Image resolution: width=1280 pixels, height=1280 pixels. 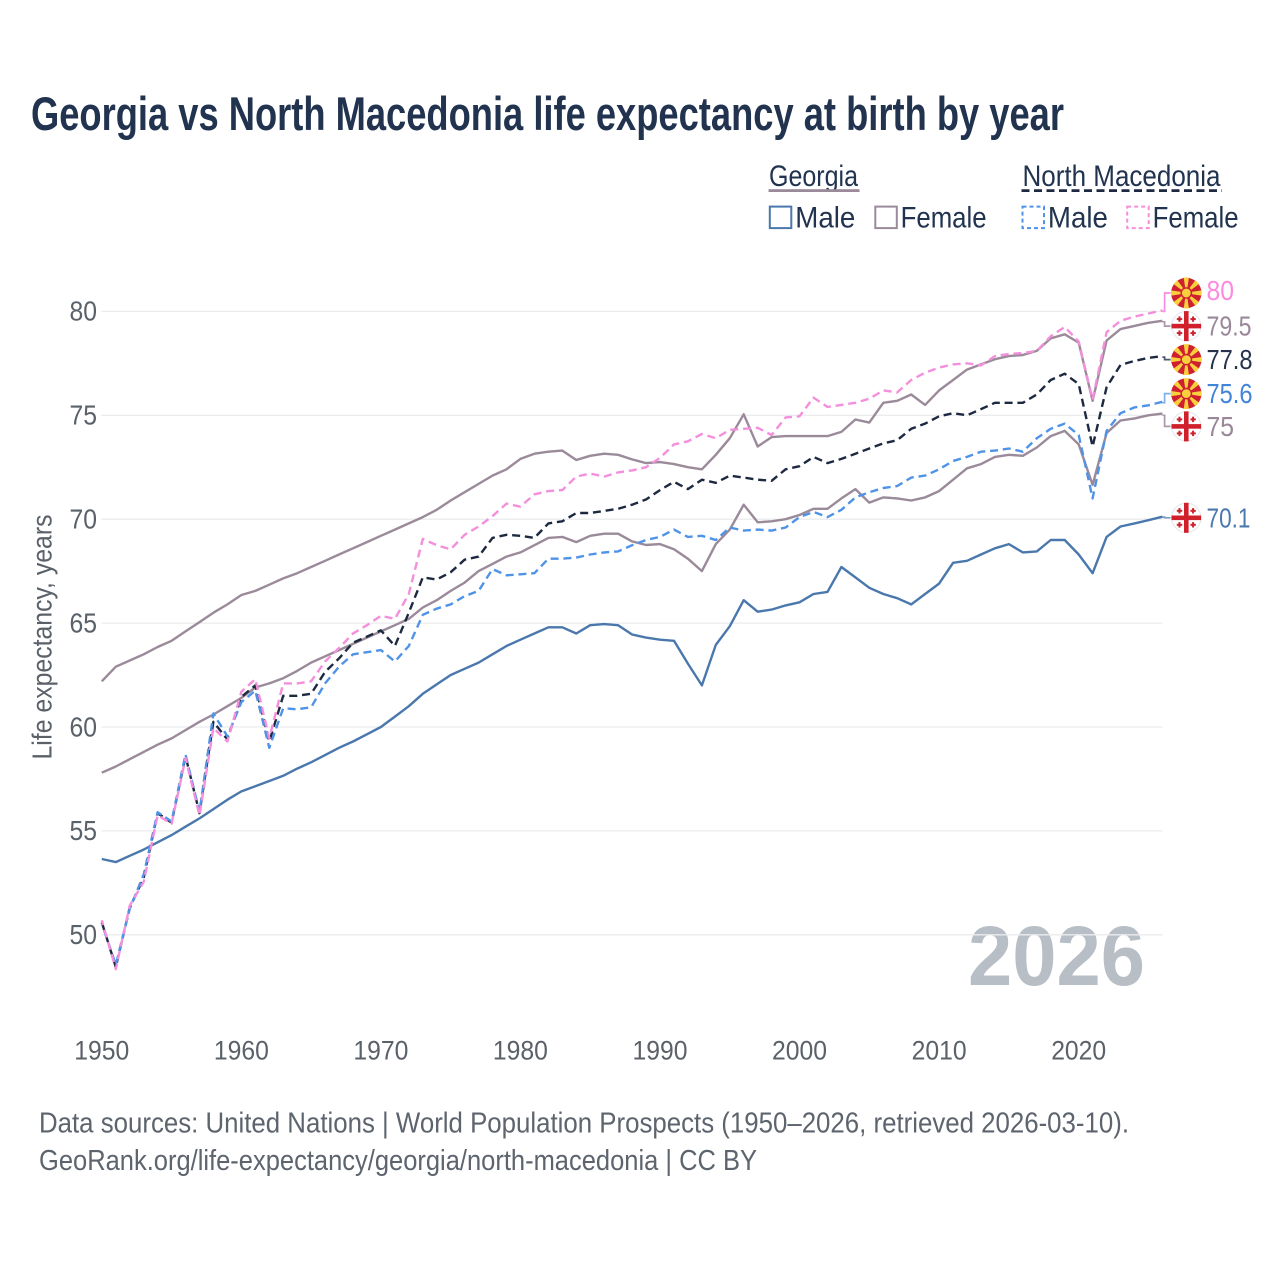 I want to click on svg-text: Life expectancy, years, so click(x=42, y=637).